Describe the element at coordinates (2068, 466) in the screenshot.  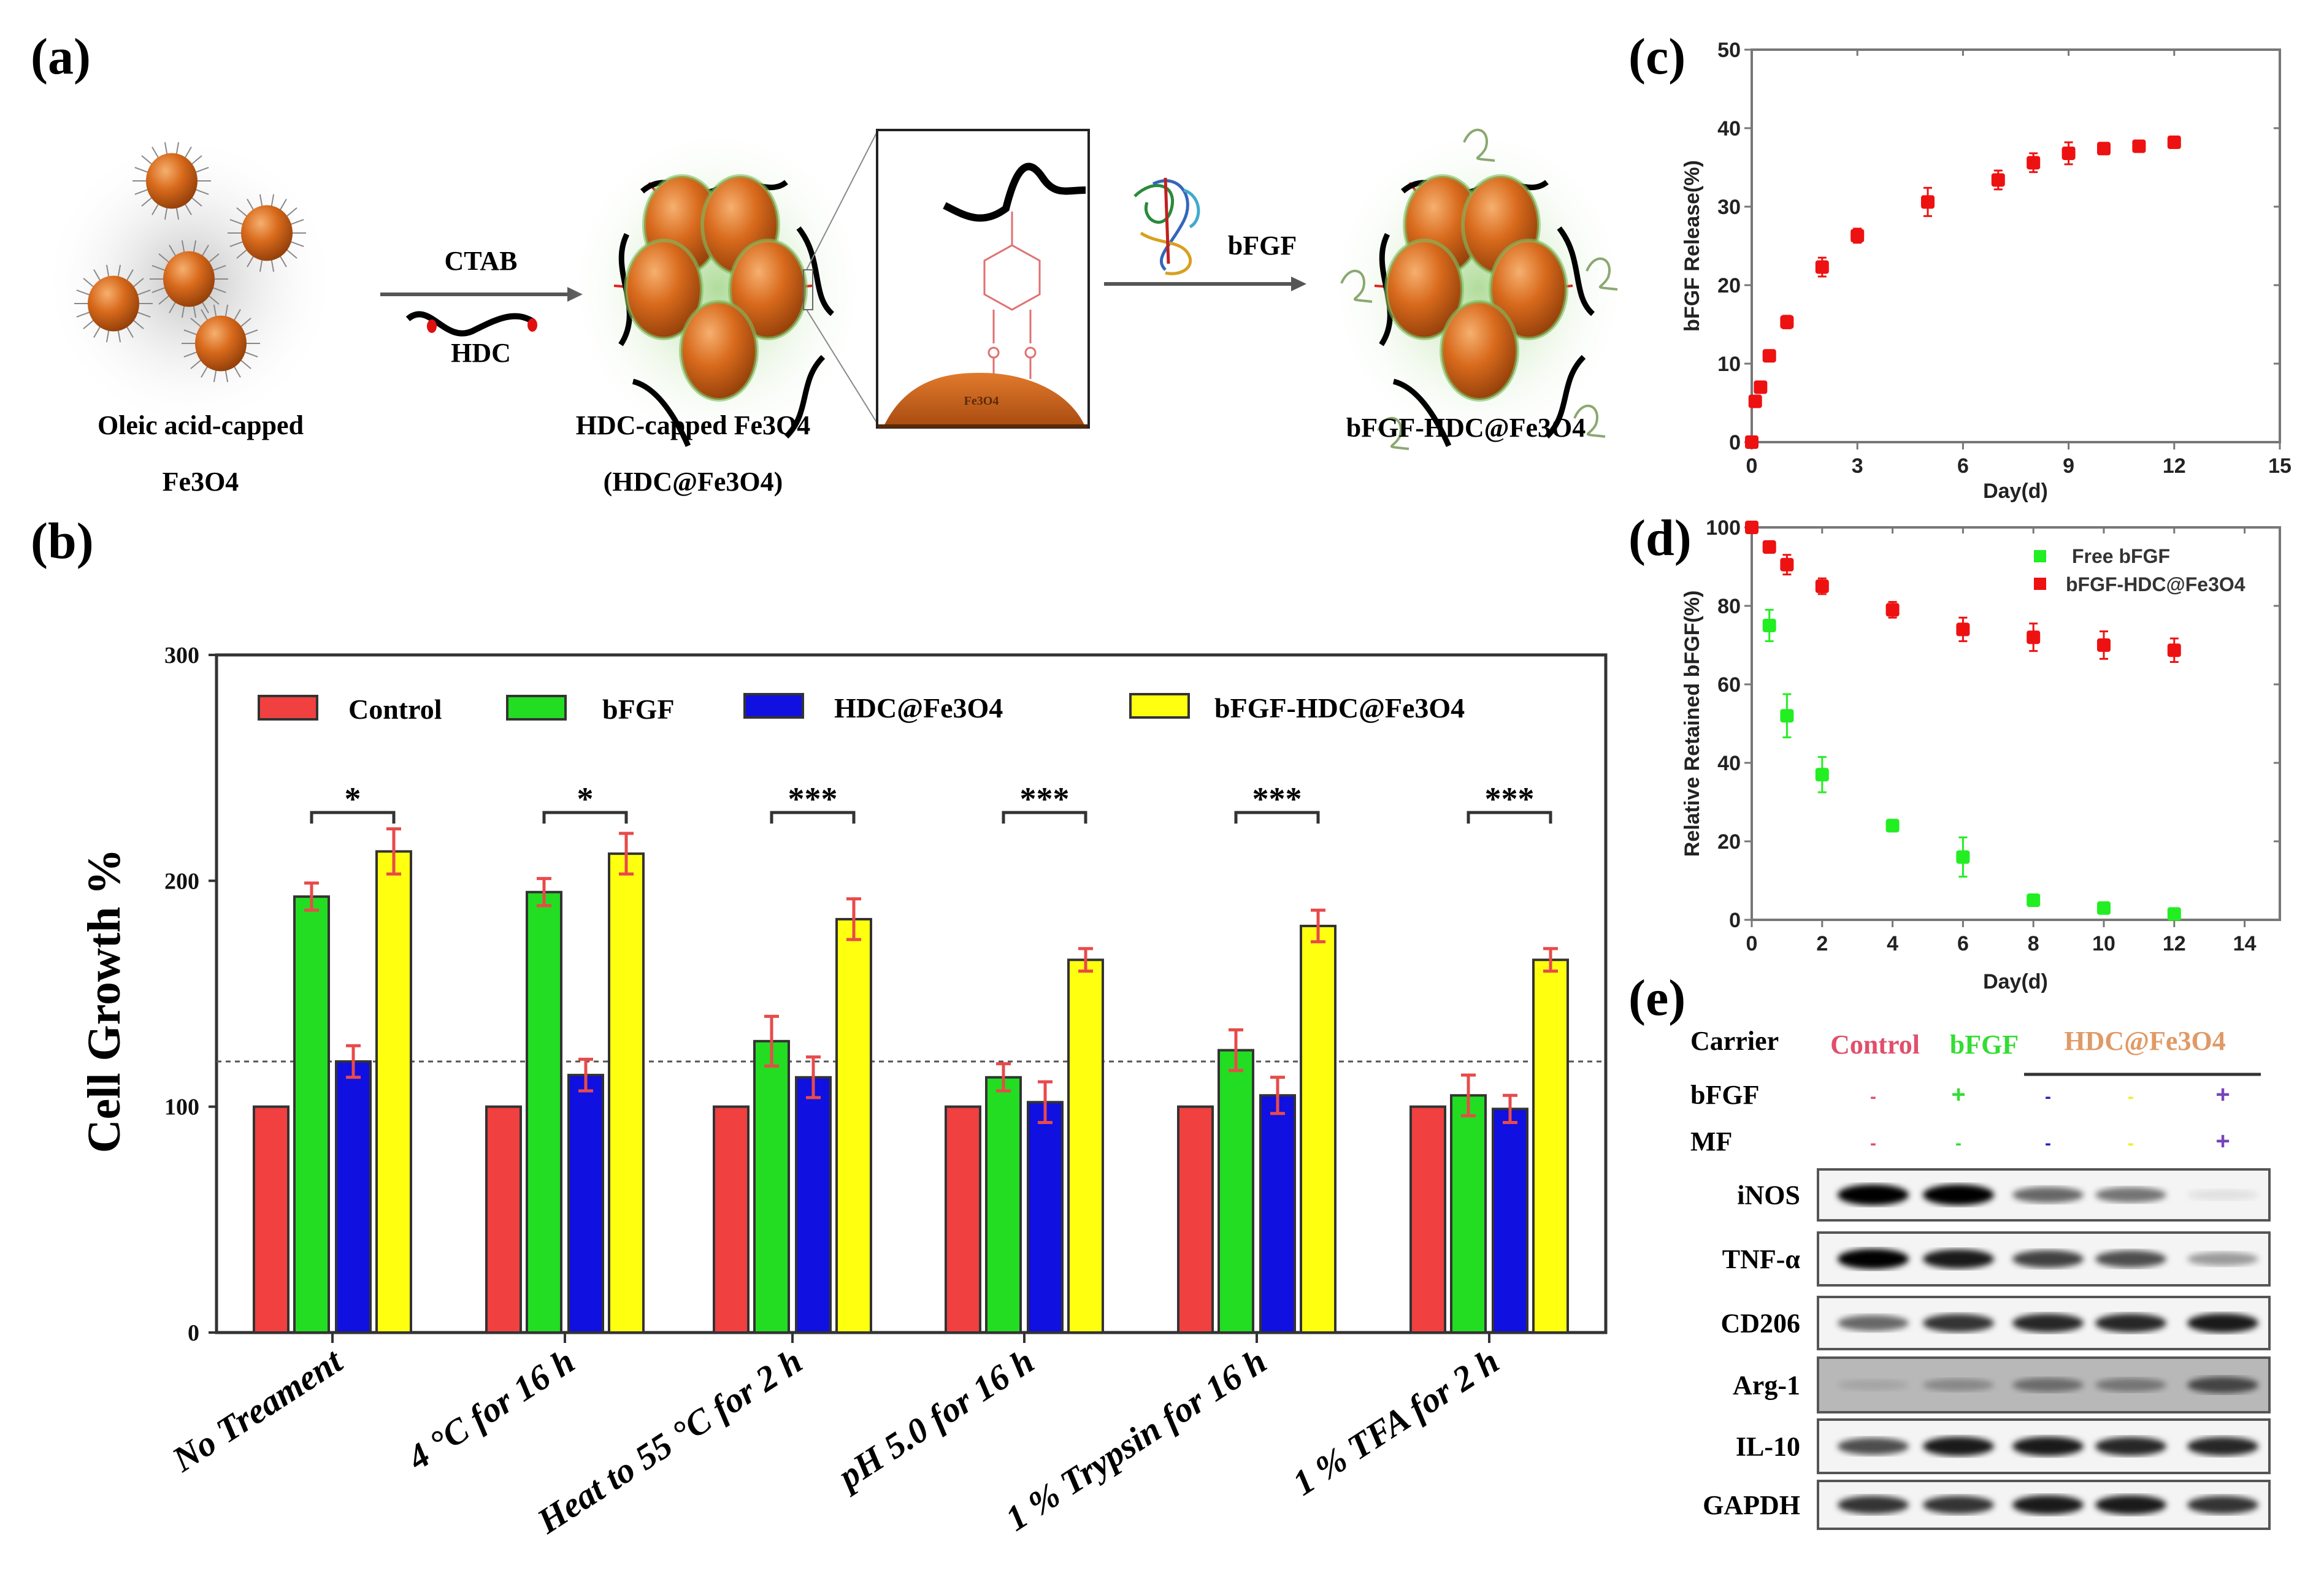
I see `x-tick-label: 9` at that location.